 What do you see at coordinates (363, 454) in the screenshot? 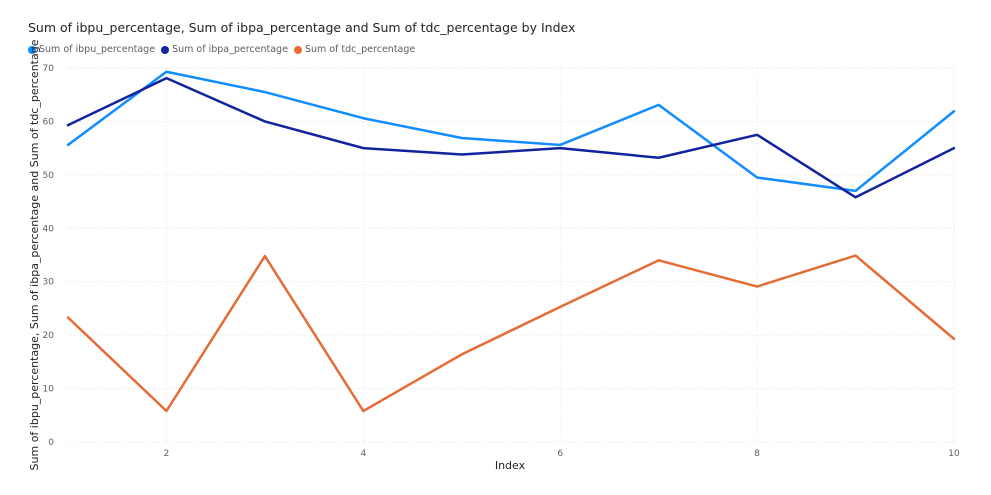
I see `x-tick-label: 4` at bounding box center [363, 454].